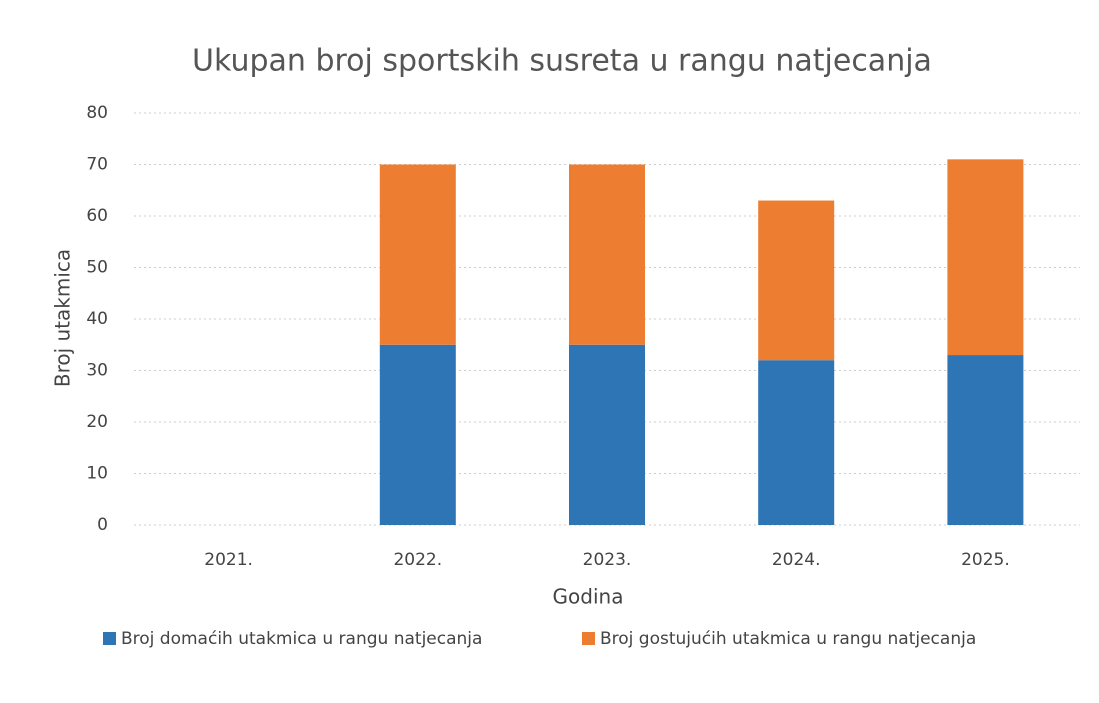 The image size is (1099, 703). I want to click on y-tick-label: 70, so click(97, 165).